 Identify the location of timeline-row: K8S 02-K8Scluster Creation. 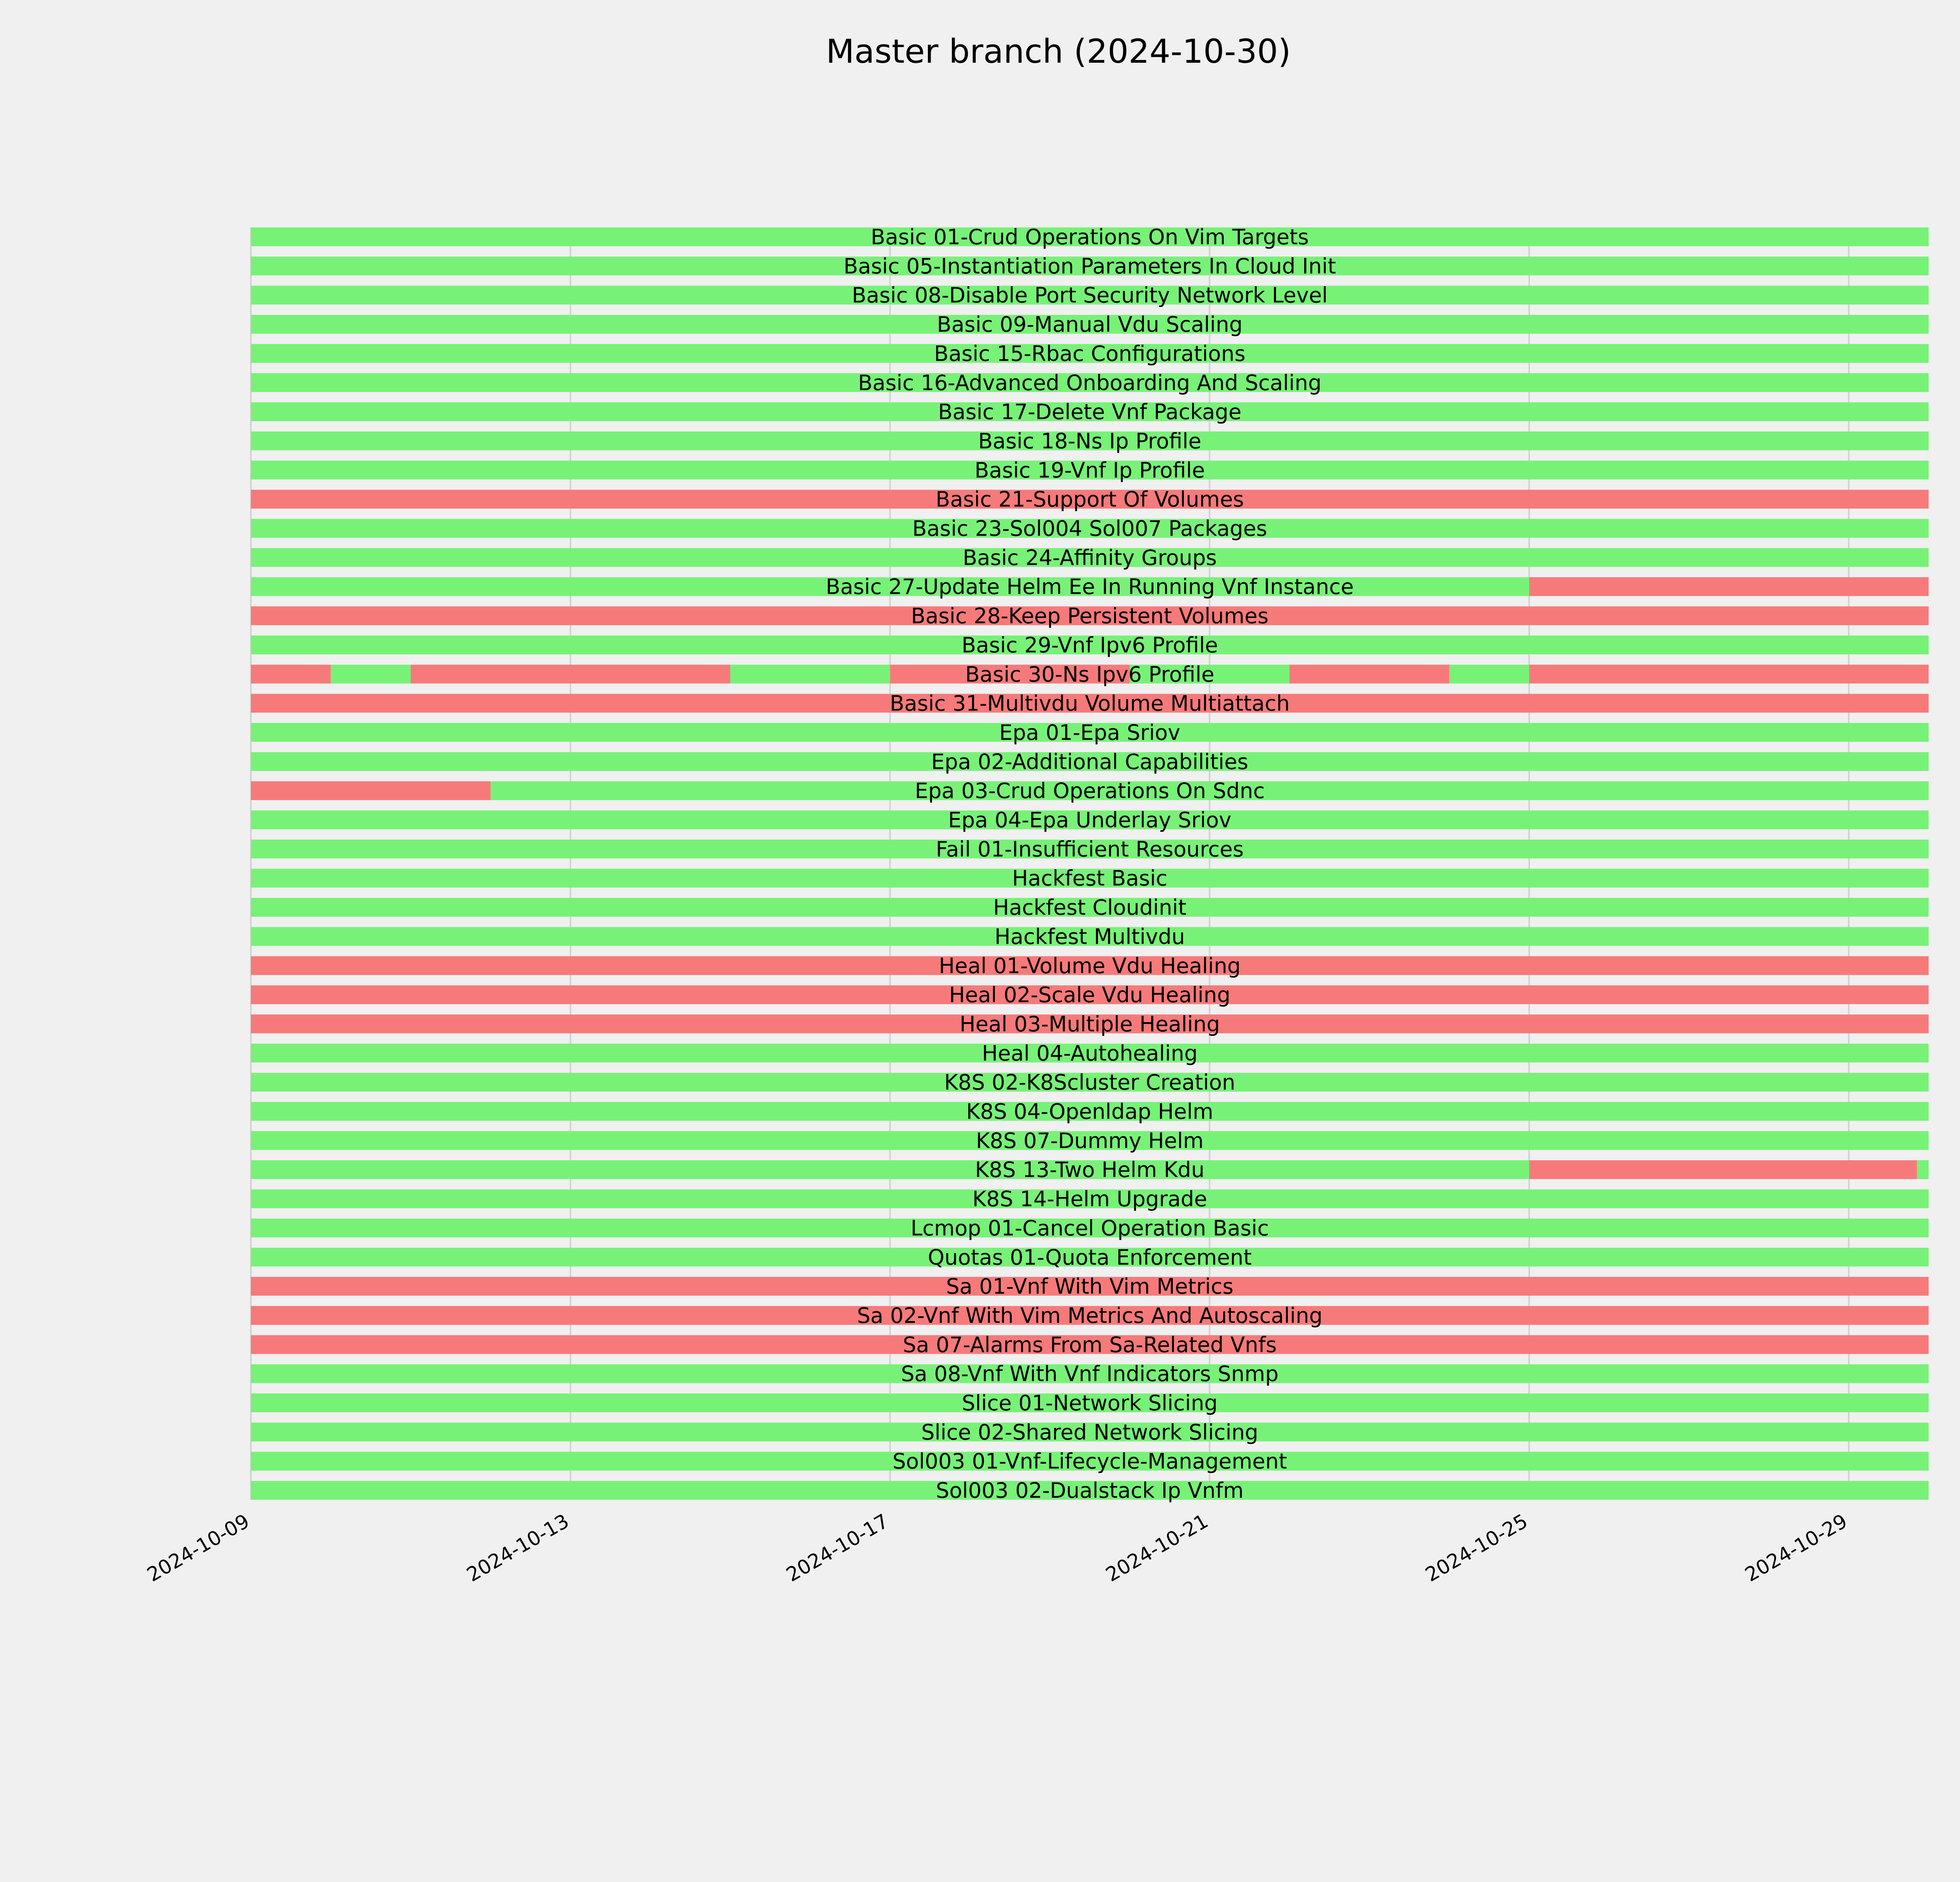
(1090, 1082).